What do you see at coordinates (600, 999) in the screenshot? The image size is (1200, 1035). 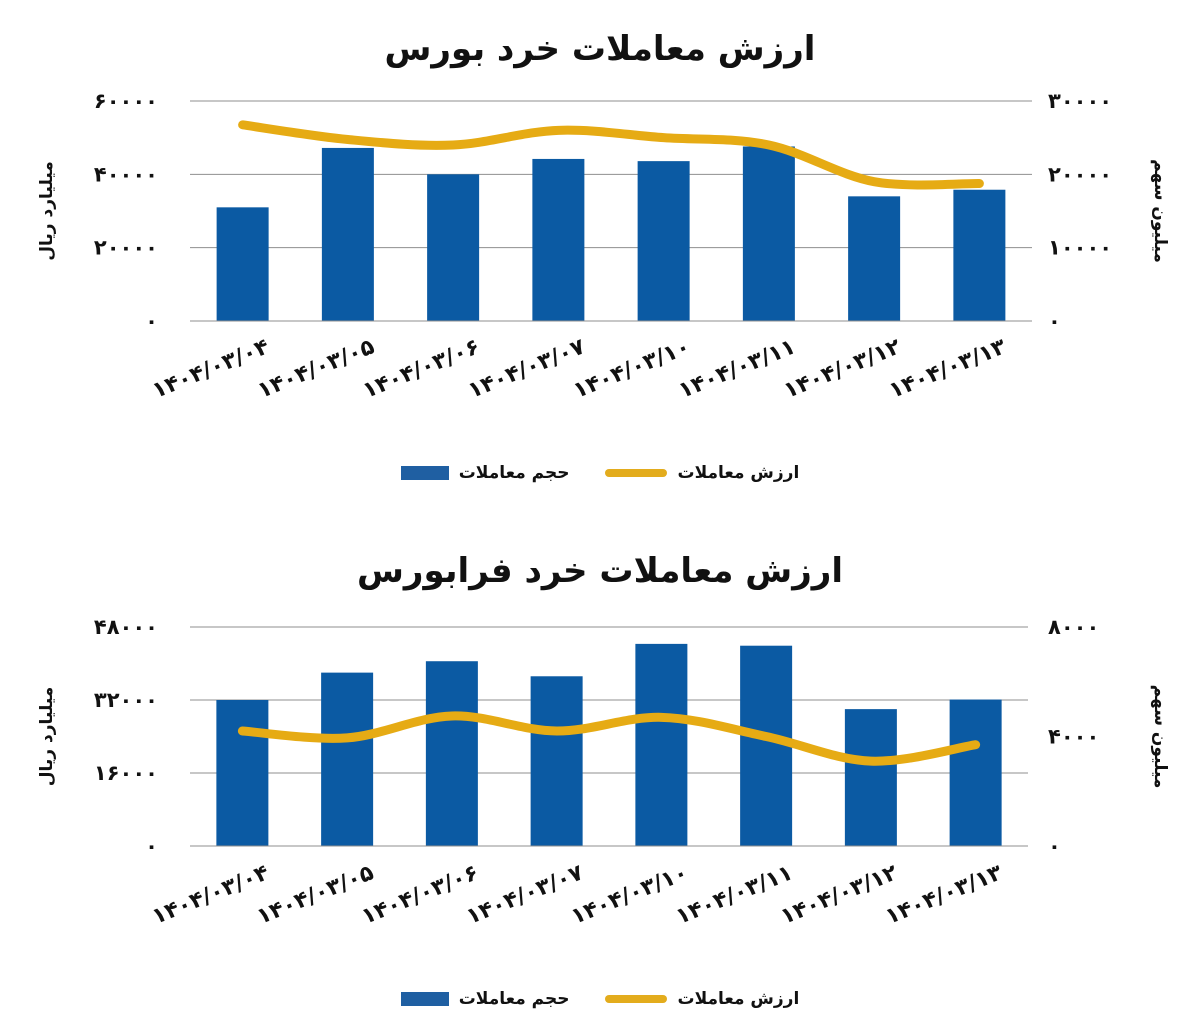 I see `legend-farabourse: ارزش معاملات حجم معاملات` at bounding box center [600, 999].